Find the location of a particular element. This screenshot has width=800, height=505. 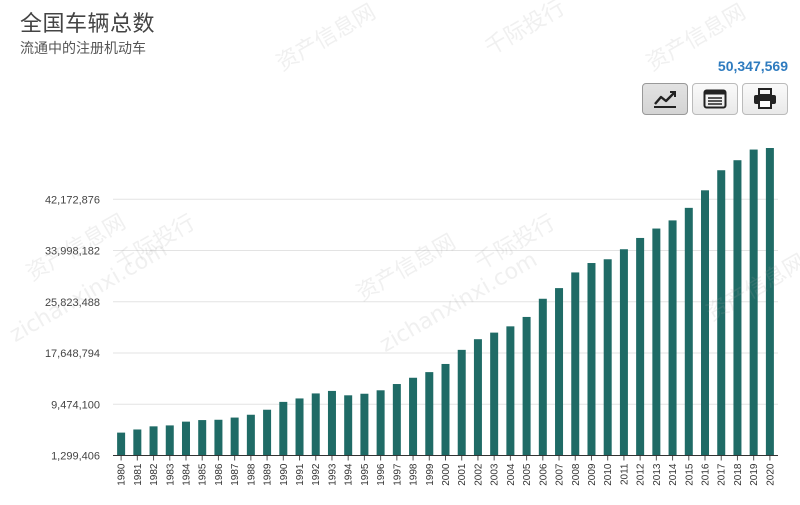

table-button is located at coordinates (715, 99).